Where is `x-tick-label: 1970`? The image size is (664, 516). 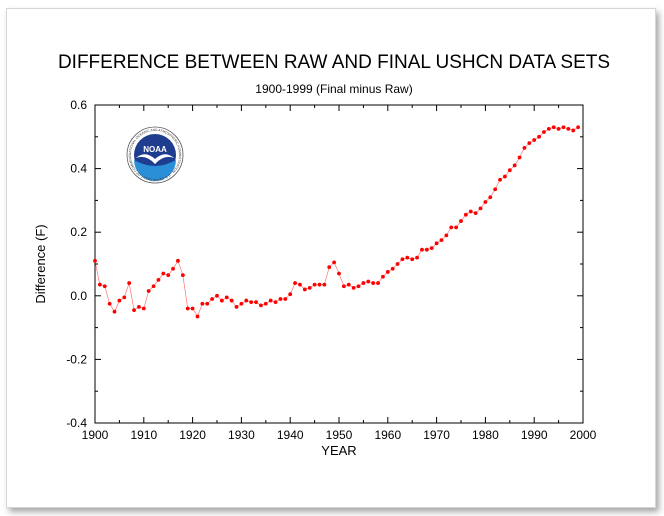 x-tick-label: 1970 is located at coordinates (436, 435).